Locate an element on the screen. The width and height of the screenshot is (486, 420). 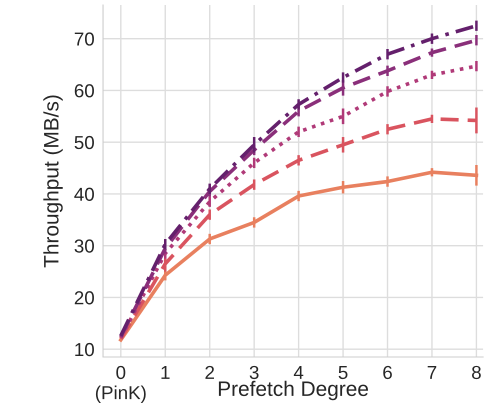
x-tick-label: 1 is located at coordinates (165, 372).